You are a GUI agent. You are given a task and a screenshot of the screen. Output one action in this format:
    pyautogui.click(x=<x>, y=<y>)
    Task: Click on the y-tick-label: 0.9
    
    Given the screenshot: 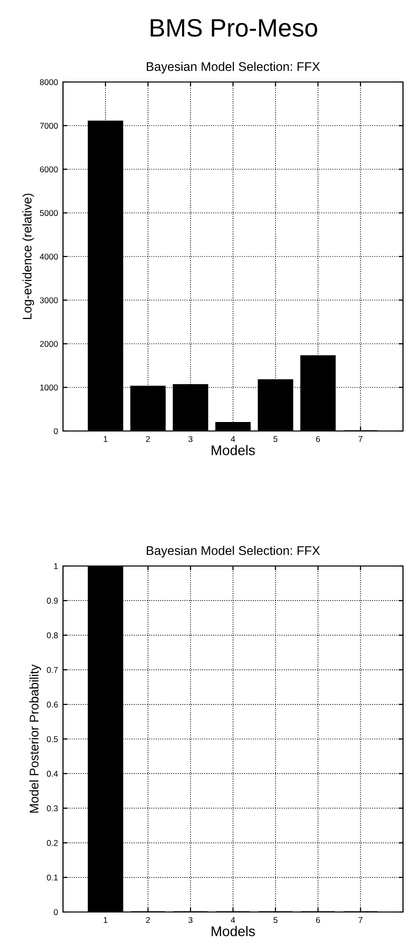 What is the action you would take?
    pyautogui.click(x=52, y=601)
    